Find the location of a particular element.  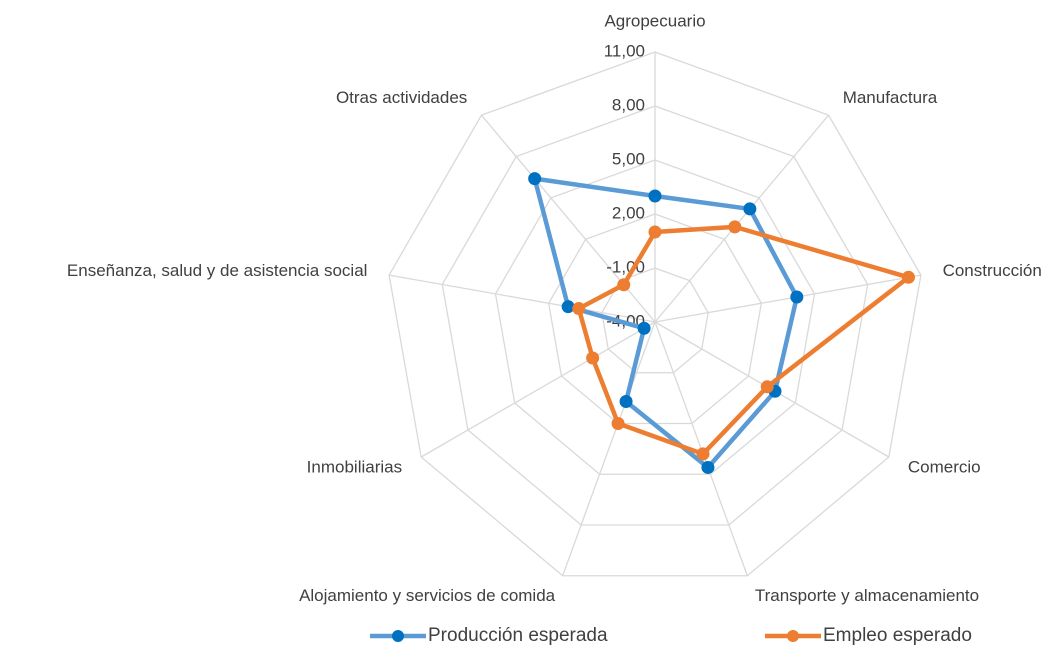

category-label: Comercio is located at coordinates (944, 466).